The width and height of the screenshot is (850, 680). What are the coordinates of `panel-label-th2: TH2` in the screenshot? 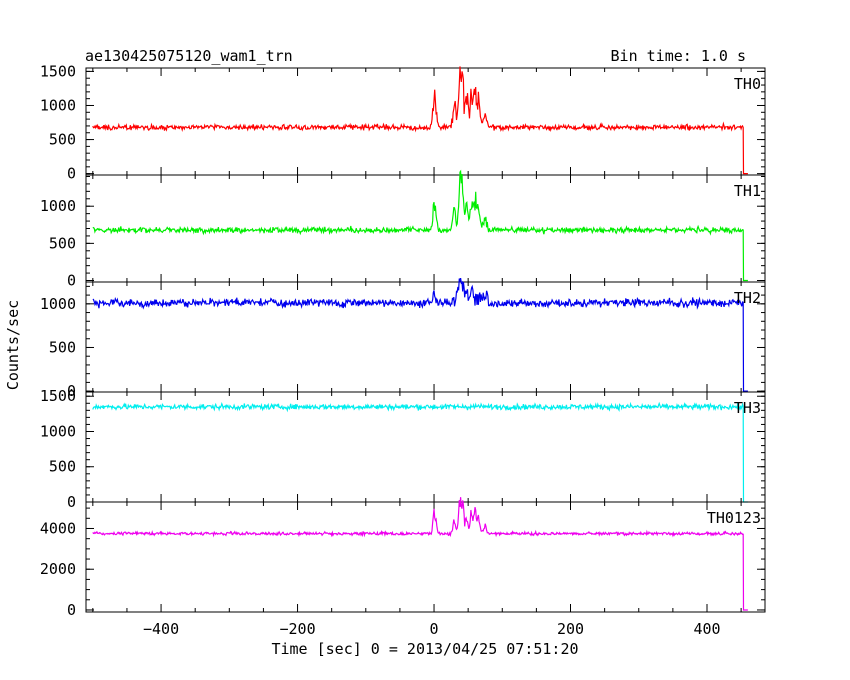 It's located at (747, 298).